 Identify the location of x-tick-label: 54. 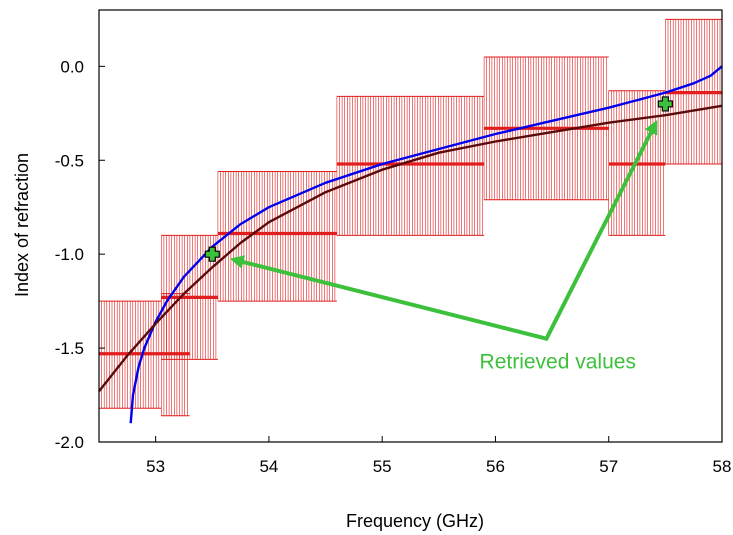
(268, 466).